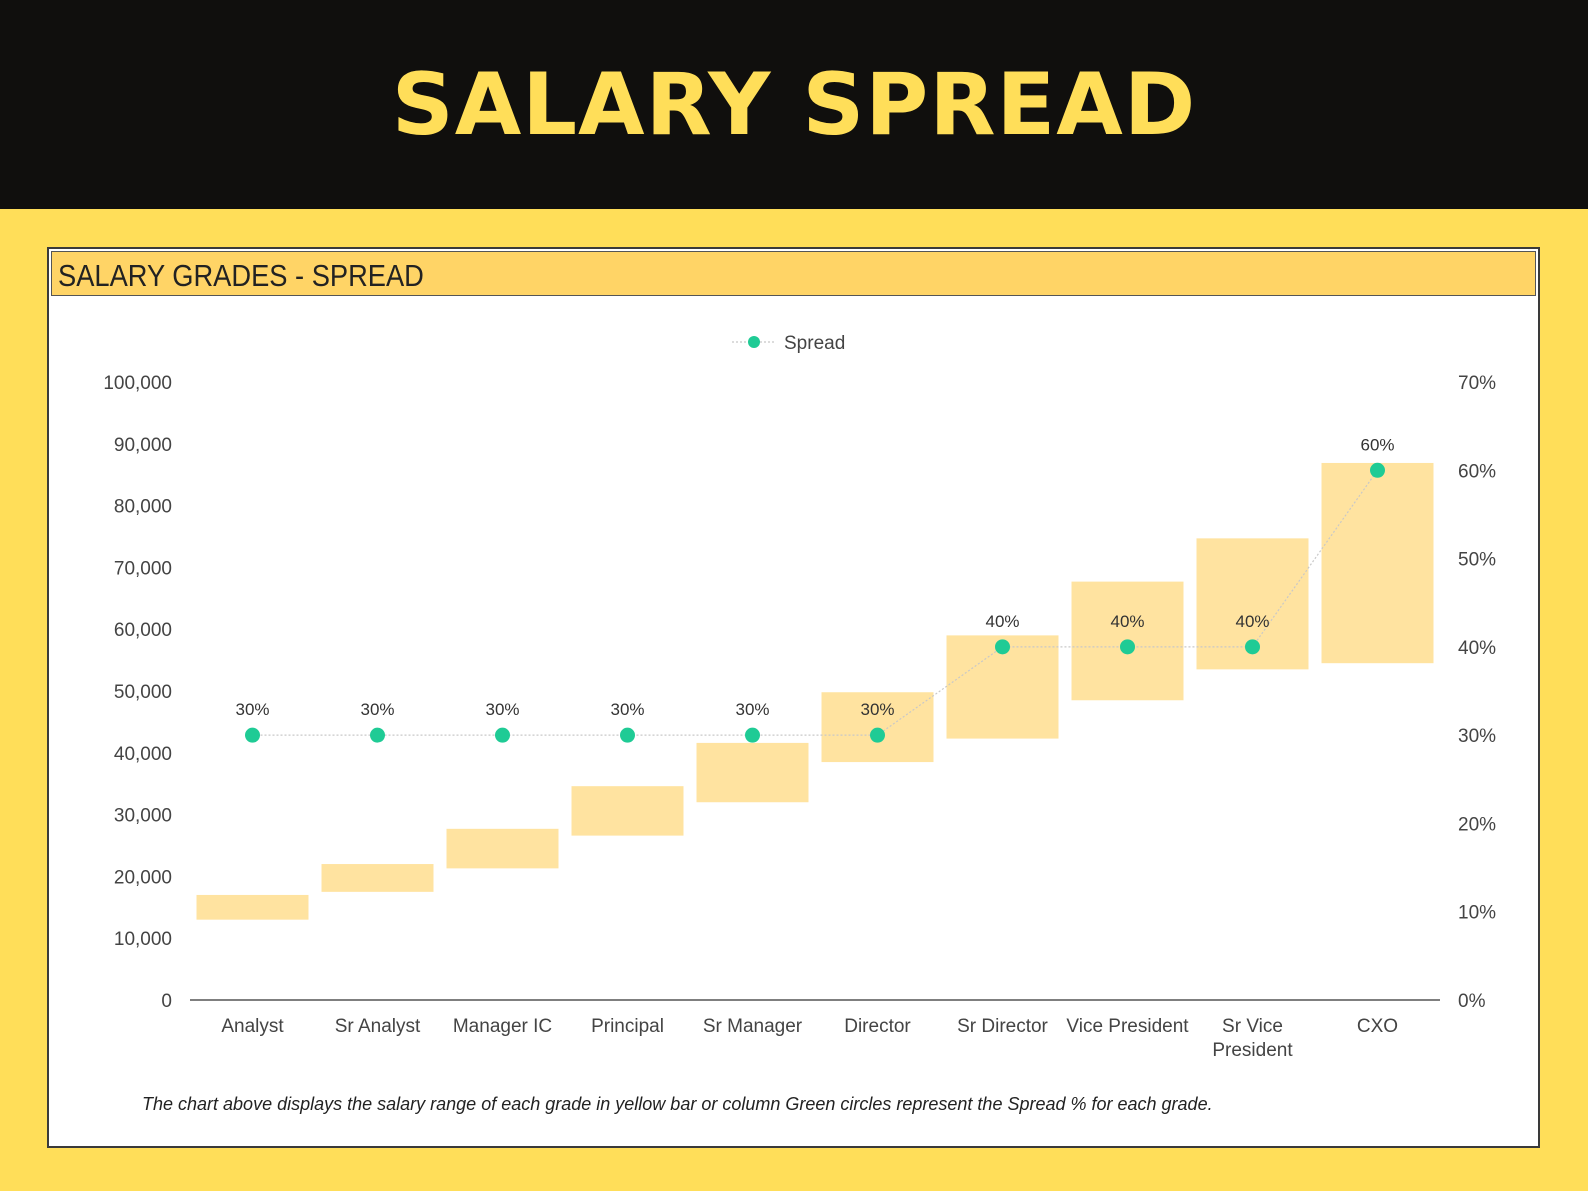 The width and height of the screenshot is (1588, 1191). I want to click on y-right-tick-label: 70%, so click(1477, 383).